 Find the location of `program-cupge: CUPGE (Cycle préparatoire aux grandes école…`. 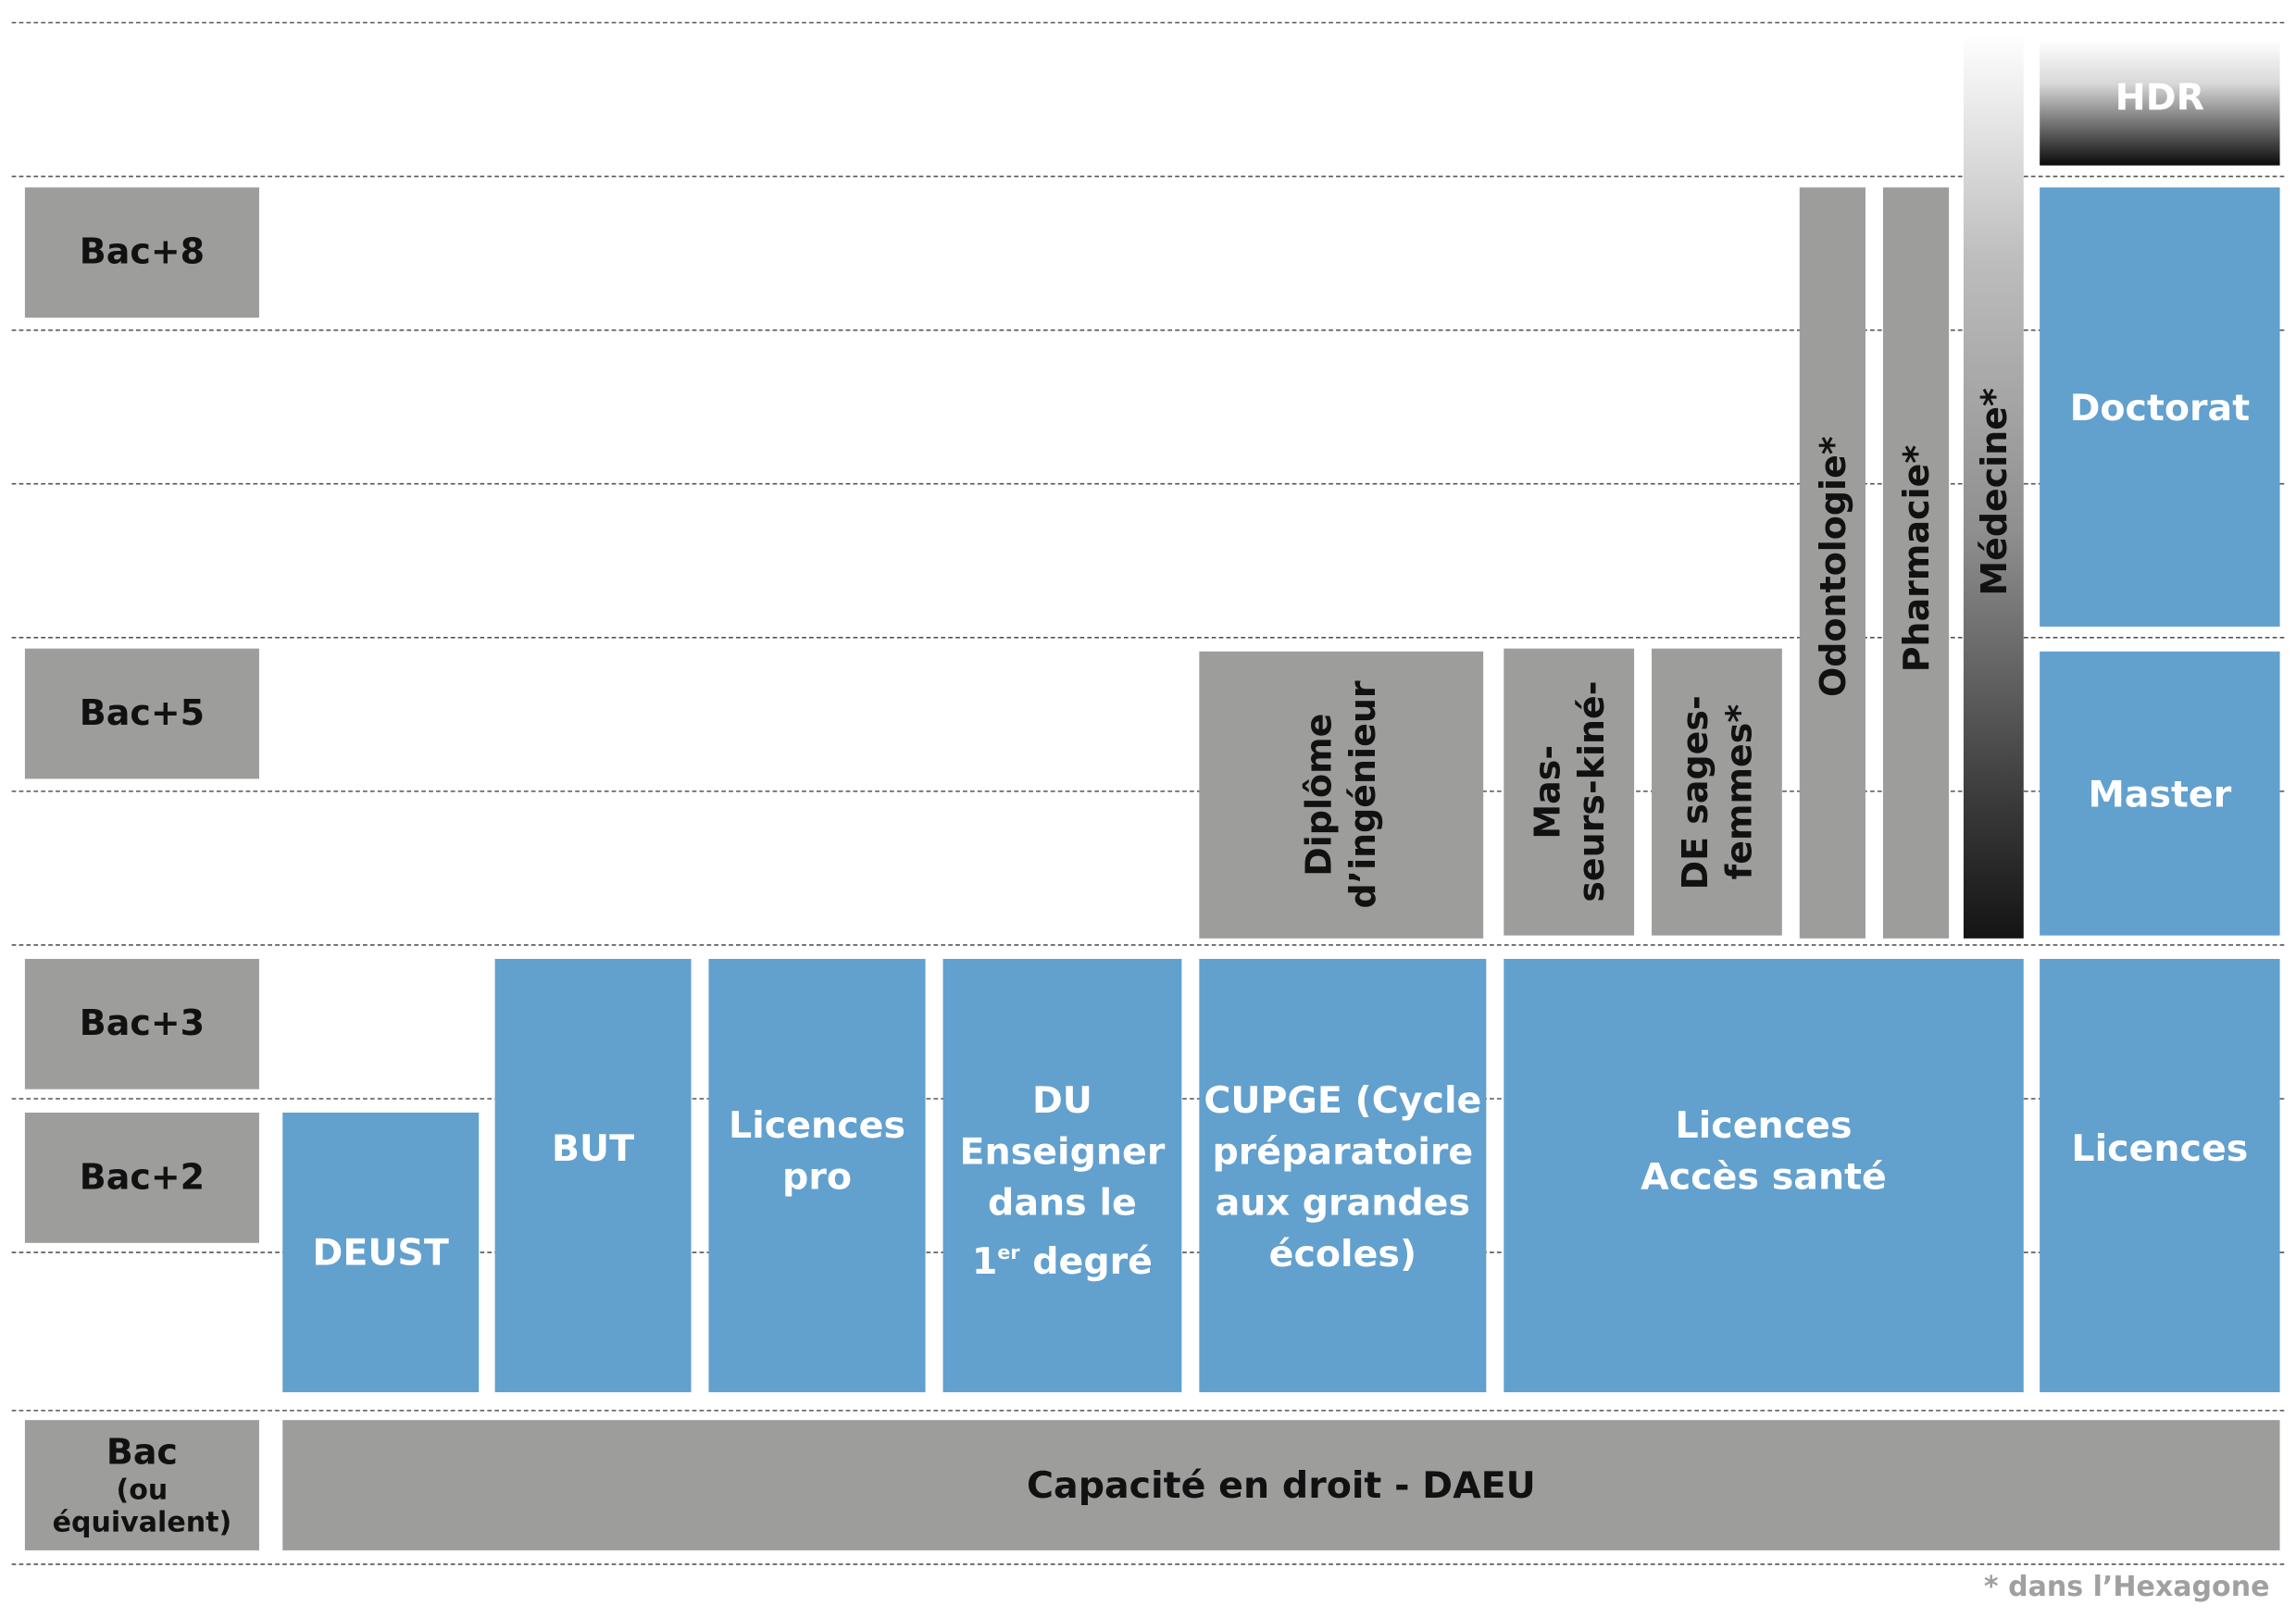

program-cupge: CUPGE (Cycle préparatoire aux grandes école… is located at coordinates (1343, 1175).